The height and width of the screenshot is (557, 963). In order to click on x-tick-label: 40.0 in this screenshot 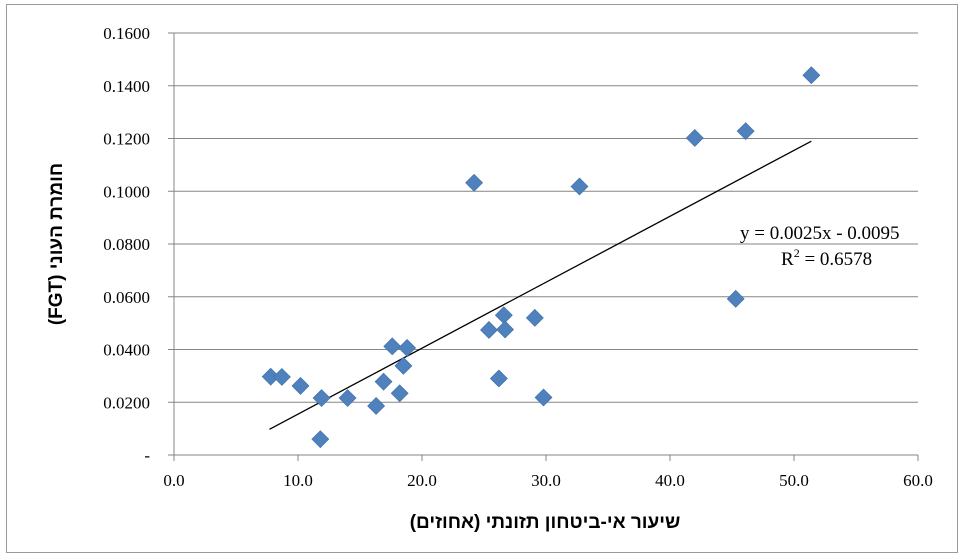, I will do `click(670, 480)`.